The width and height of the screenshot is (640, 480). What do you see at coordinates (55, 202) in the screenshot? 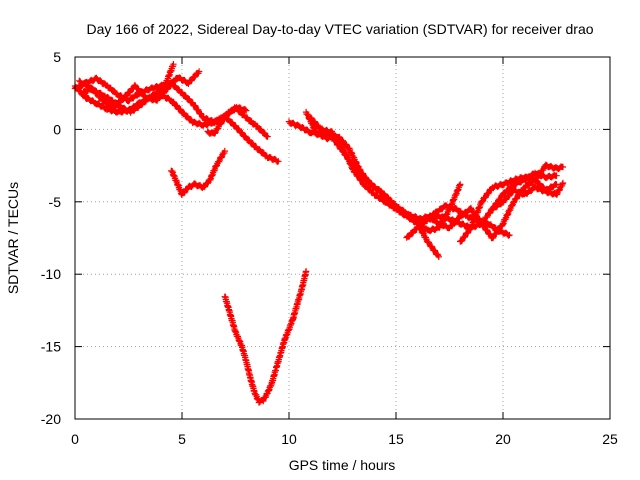
I see `y-tick-label: -5` at bounding box center [55, 202].